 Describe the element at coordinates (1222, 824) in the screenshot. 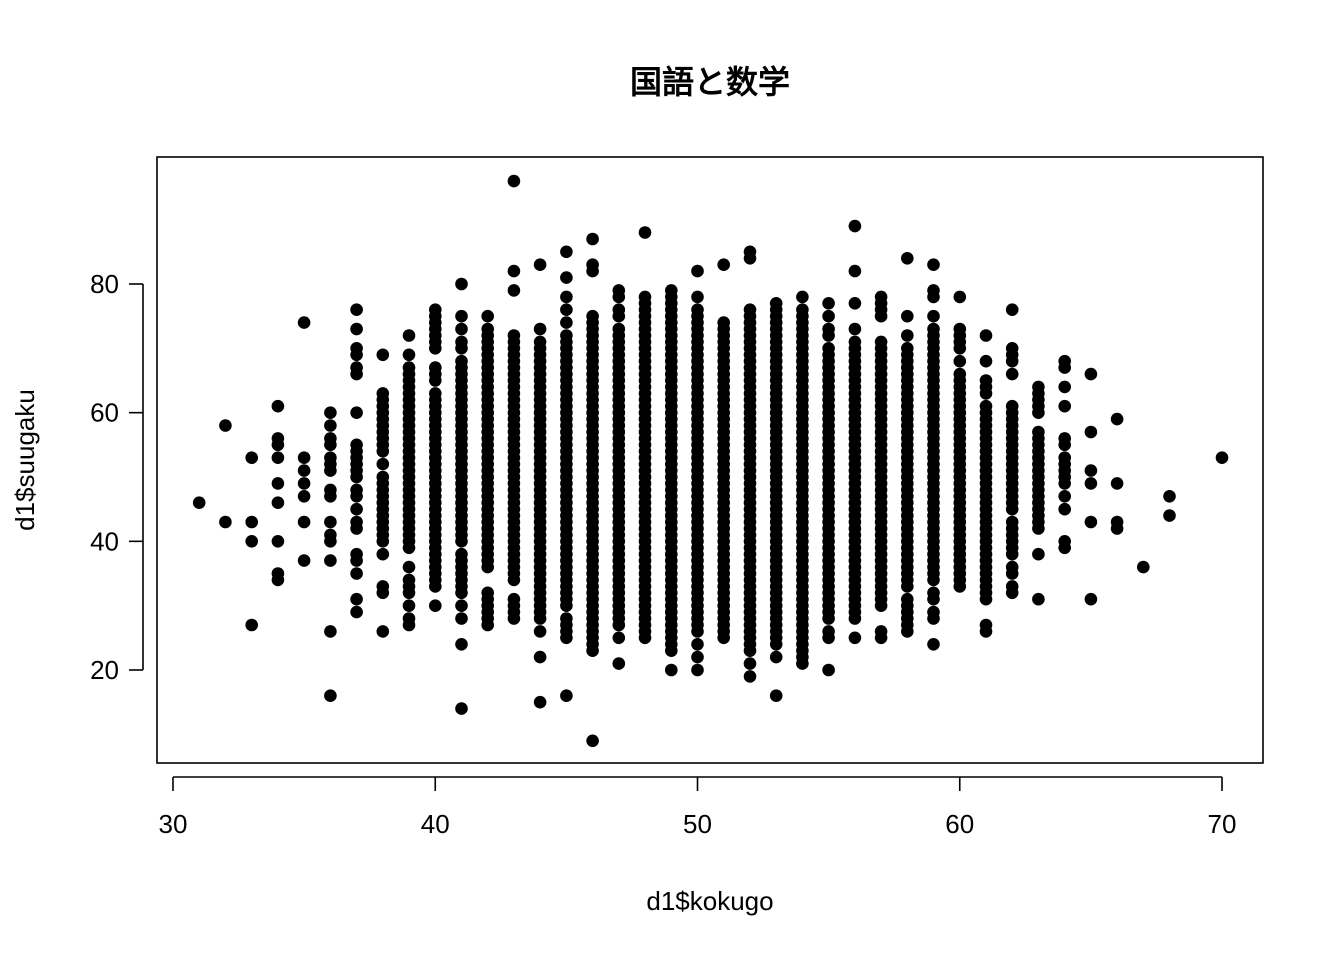

I see `x-tick-label: 70` at that location.